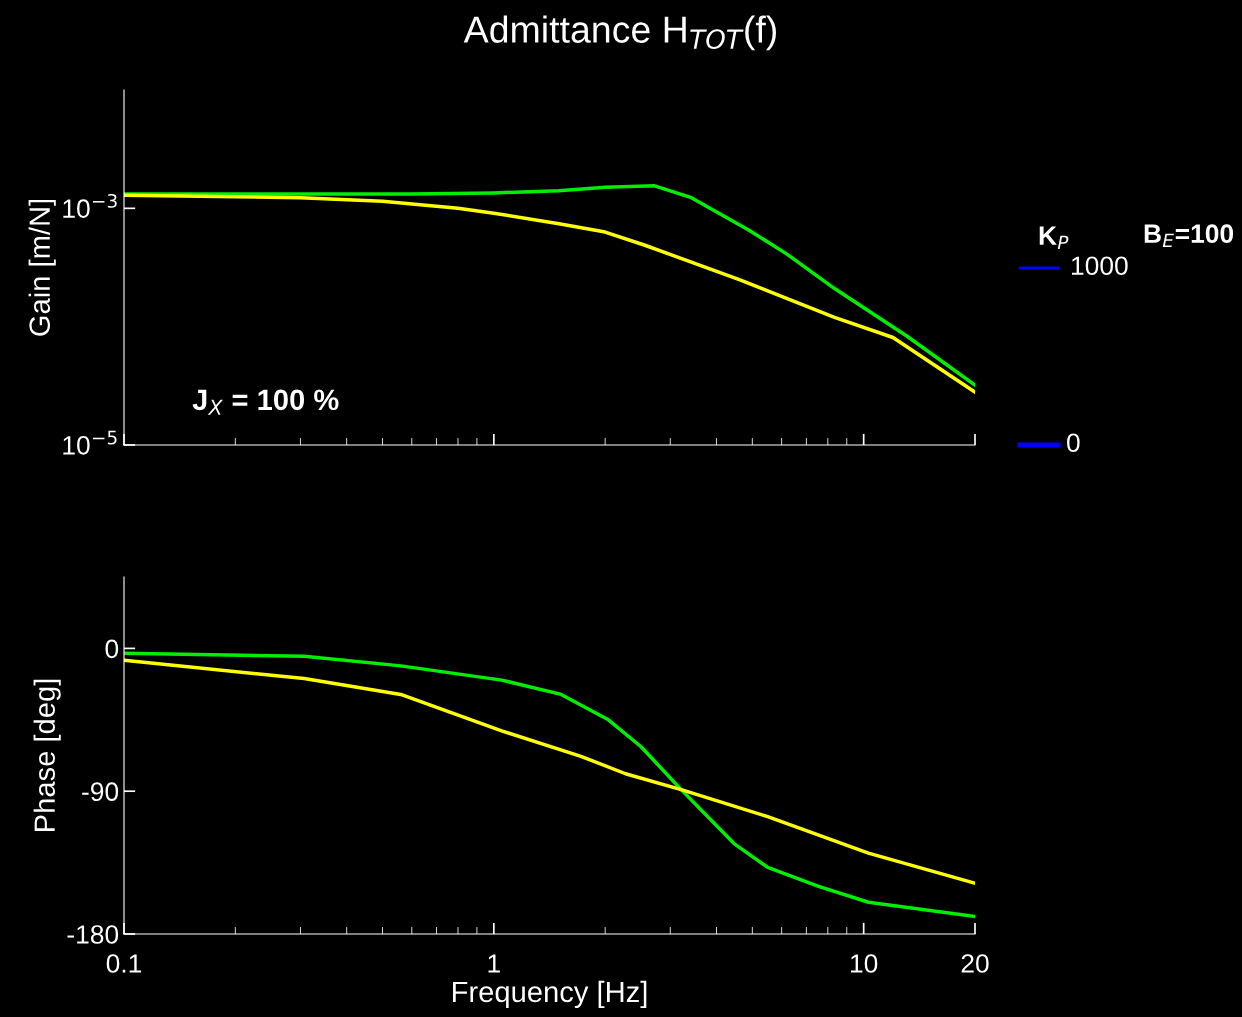 The height and width of the screenshot is (1017, 1242). Describe the element at coordinates (90, 442) in the screenshot. I see `y-tick-label: 10$^{−5}$` at that location.